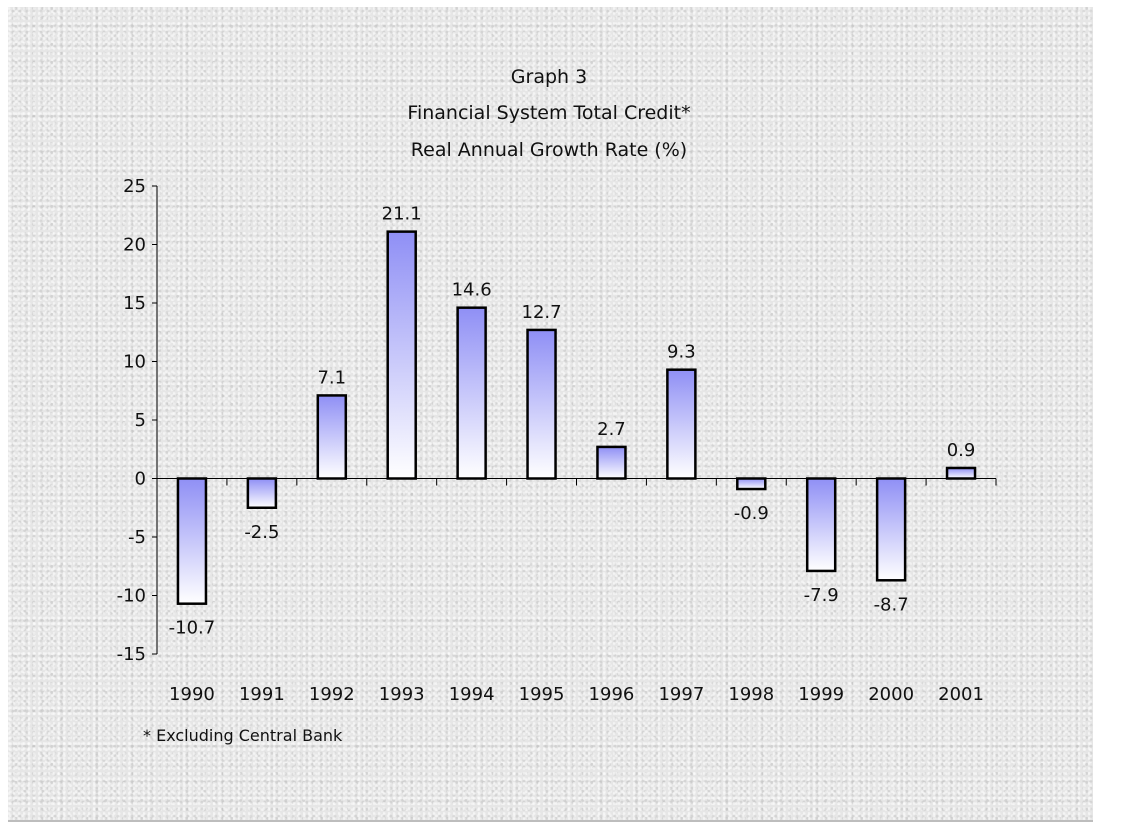  I want to click on footnote: * Excluding Central Bank, so click(243, 735).